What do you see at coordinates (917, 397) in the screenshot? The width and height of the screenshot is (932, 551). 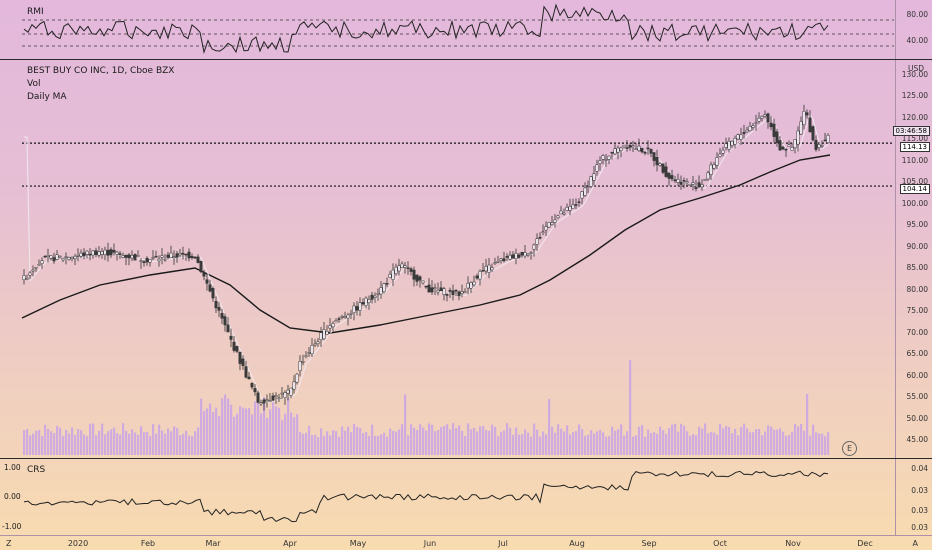 I see `price-tick: 55.00` at bounding box center [917, 397].